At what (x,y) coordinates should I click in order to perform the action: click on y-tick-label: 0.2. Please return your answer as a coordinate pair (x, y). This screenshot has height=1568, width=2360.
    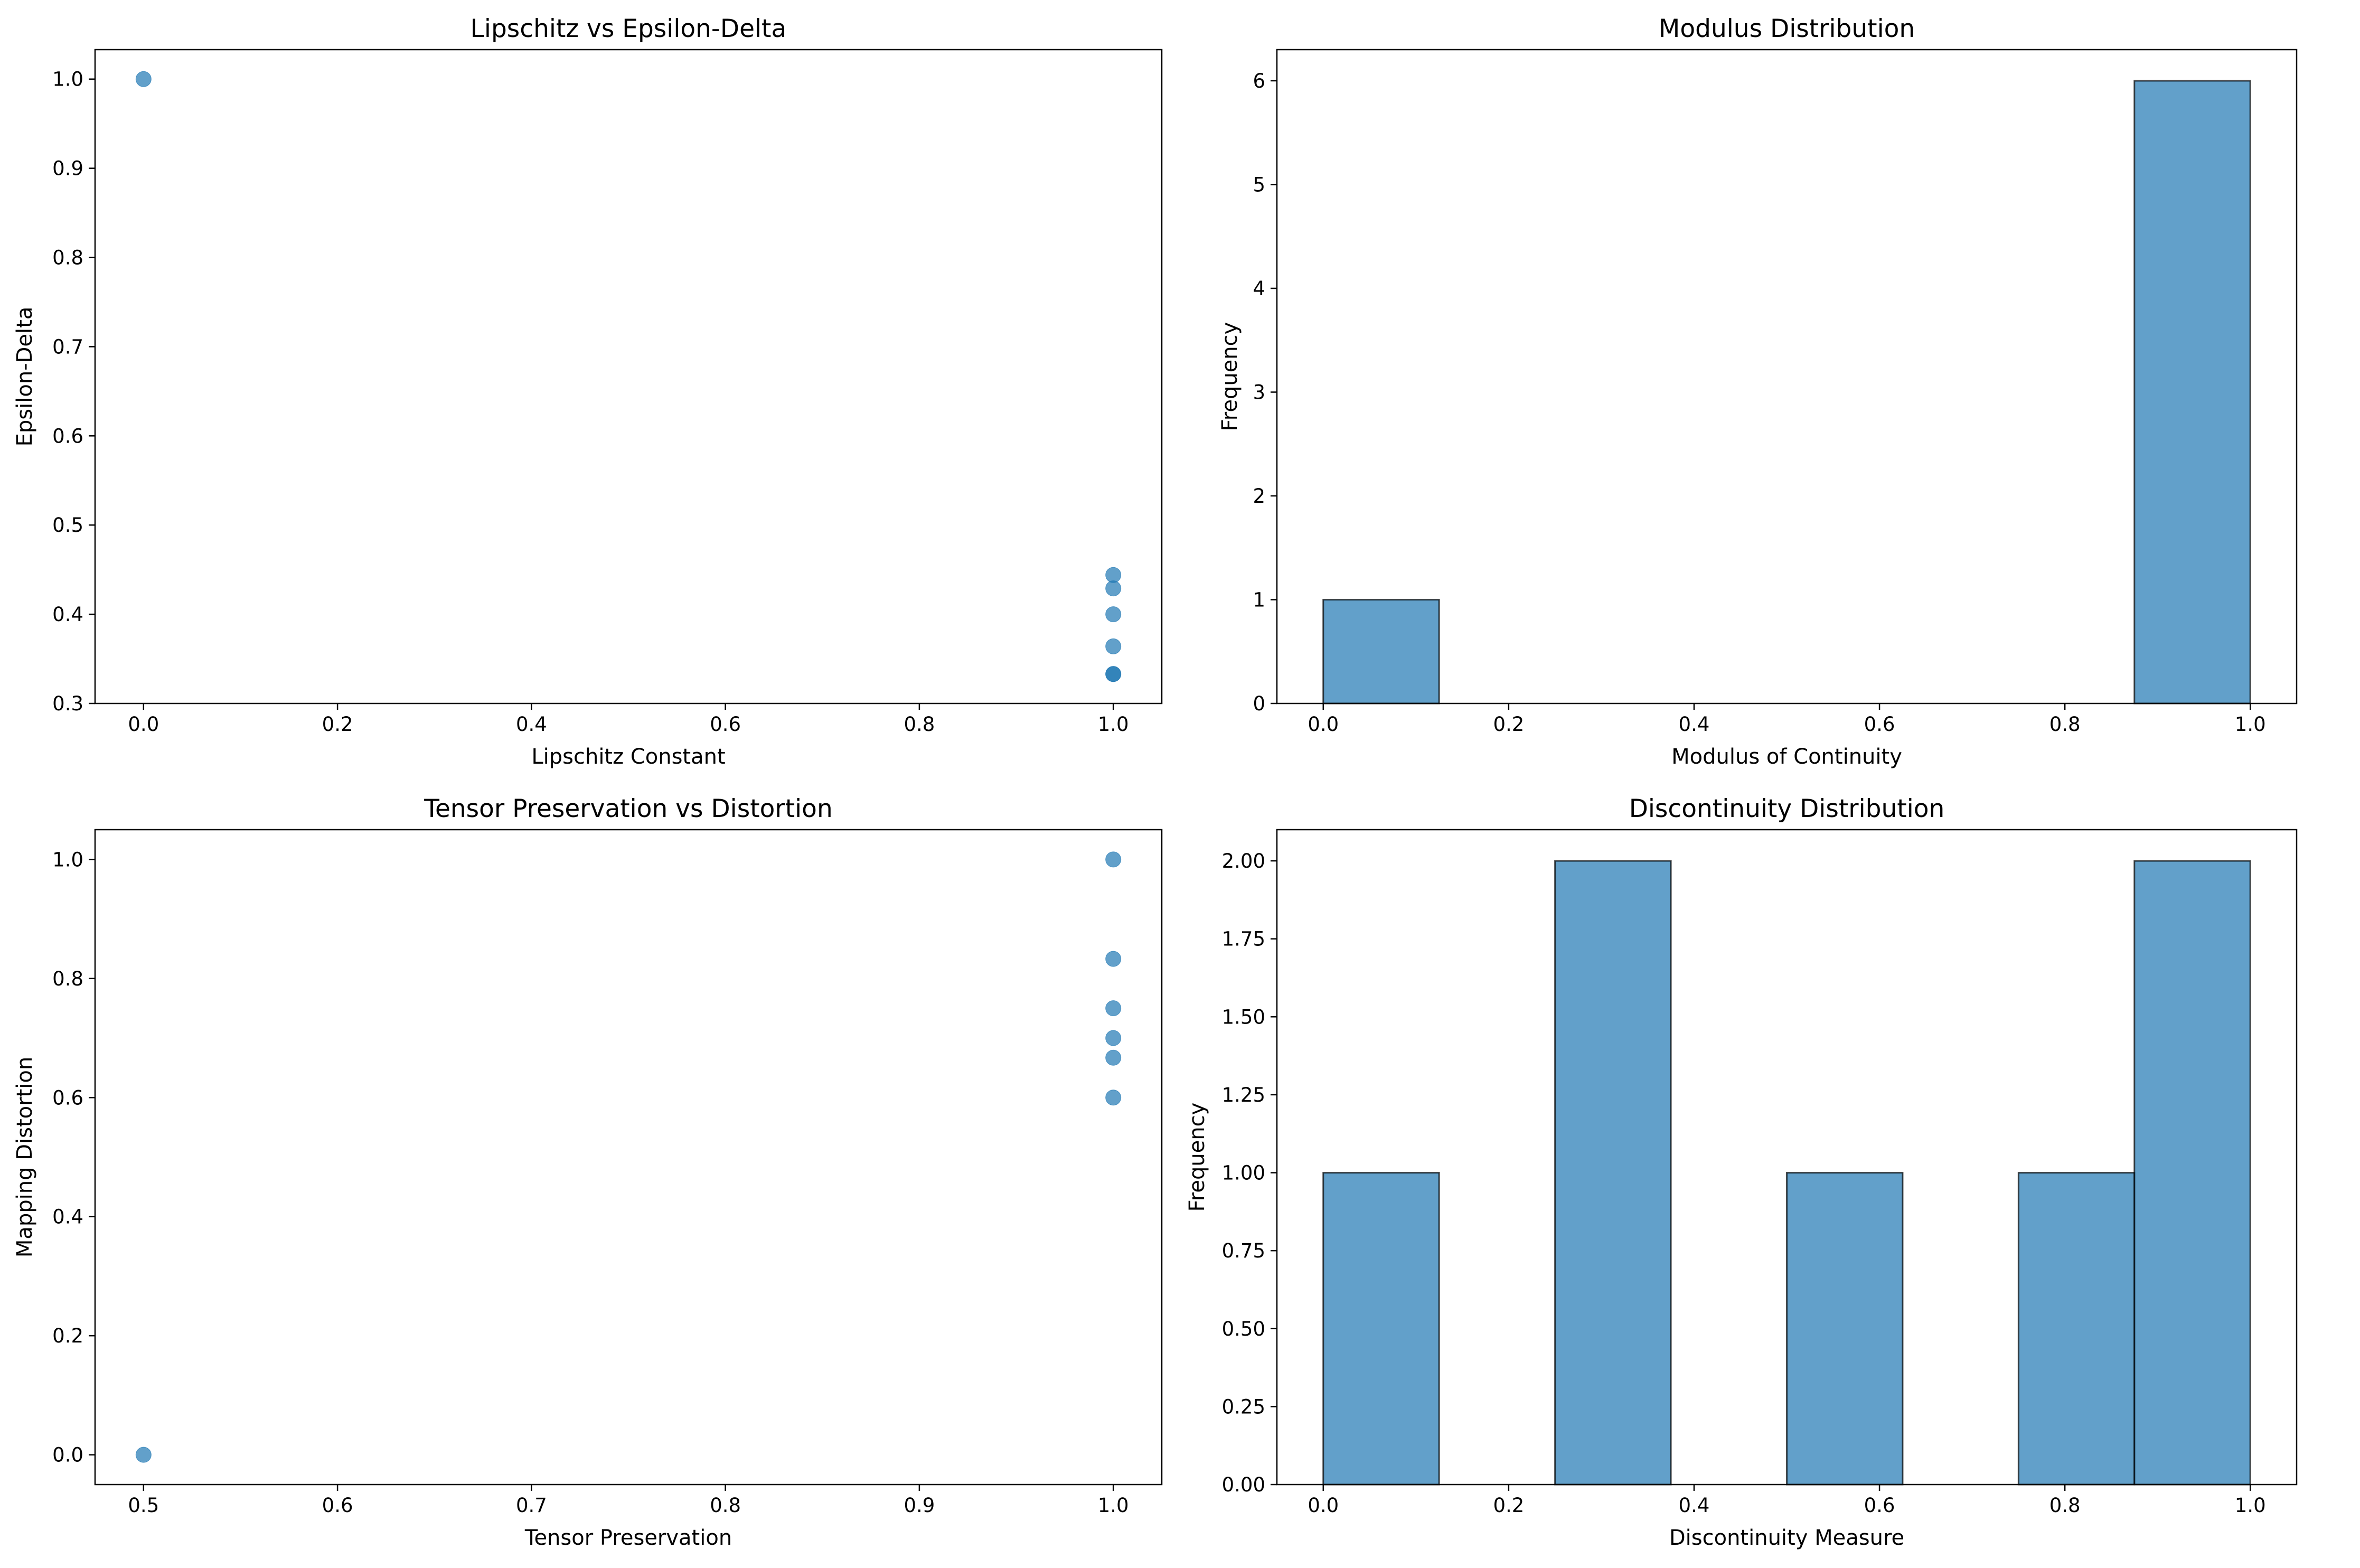
    Looking at the image, I should click on (67, 1336).